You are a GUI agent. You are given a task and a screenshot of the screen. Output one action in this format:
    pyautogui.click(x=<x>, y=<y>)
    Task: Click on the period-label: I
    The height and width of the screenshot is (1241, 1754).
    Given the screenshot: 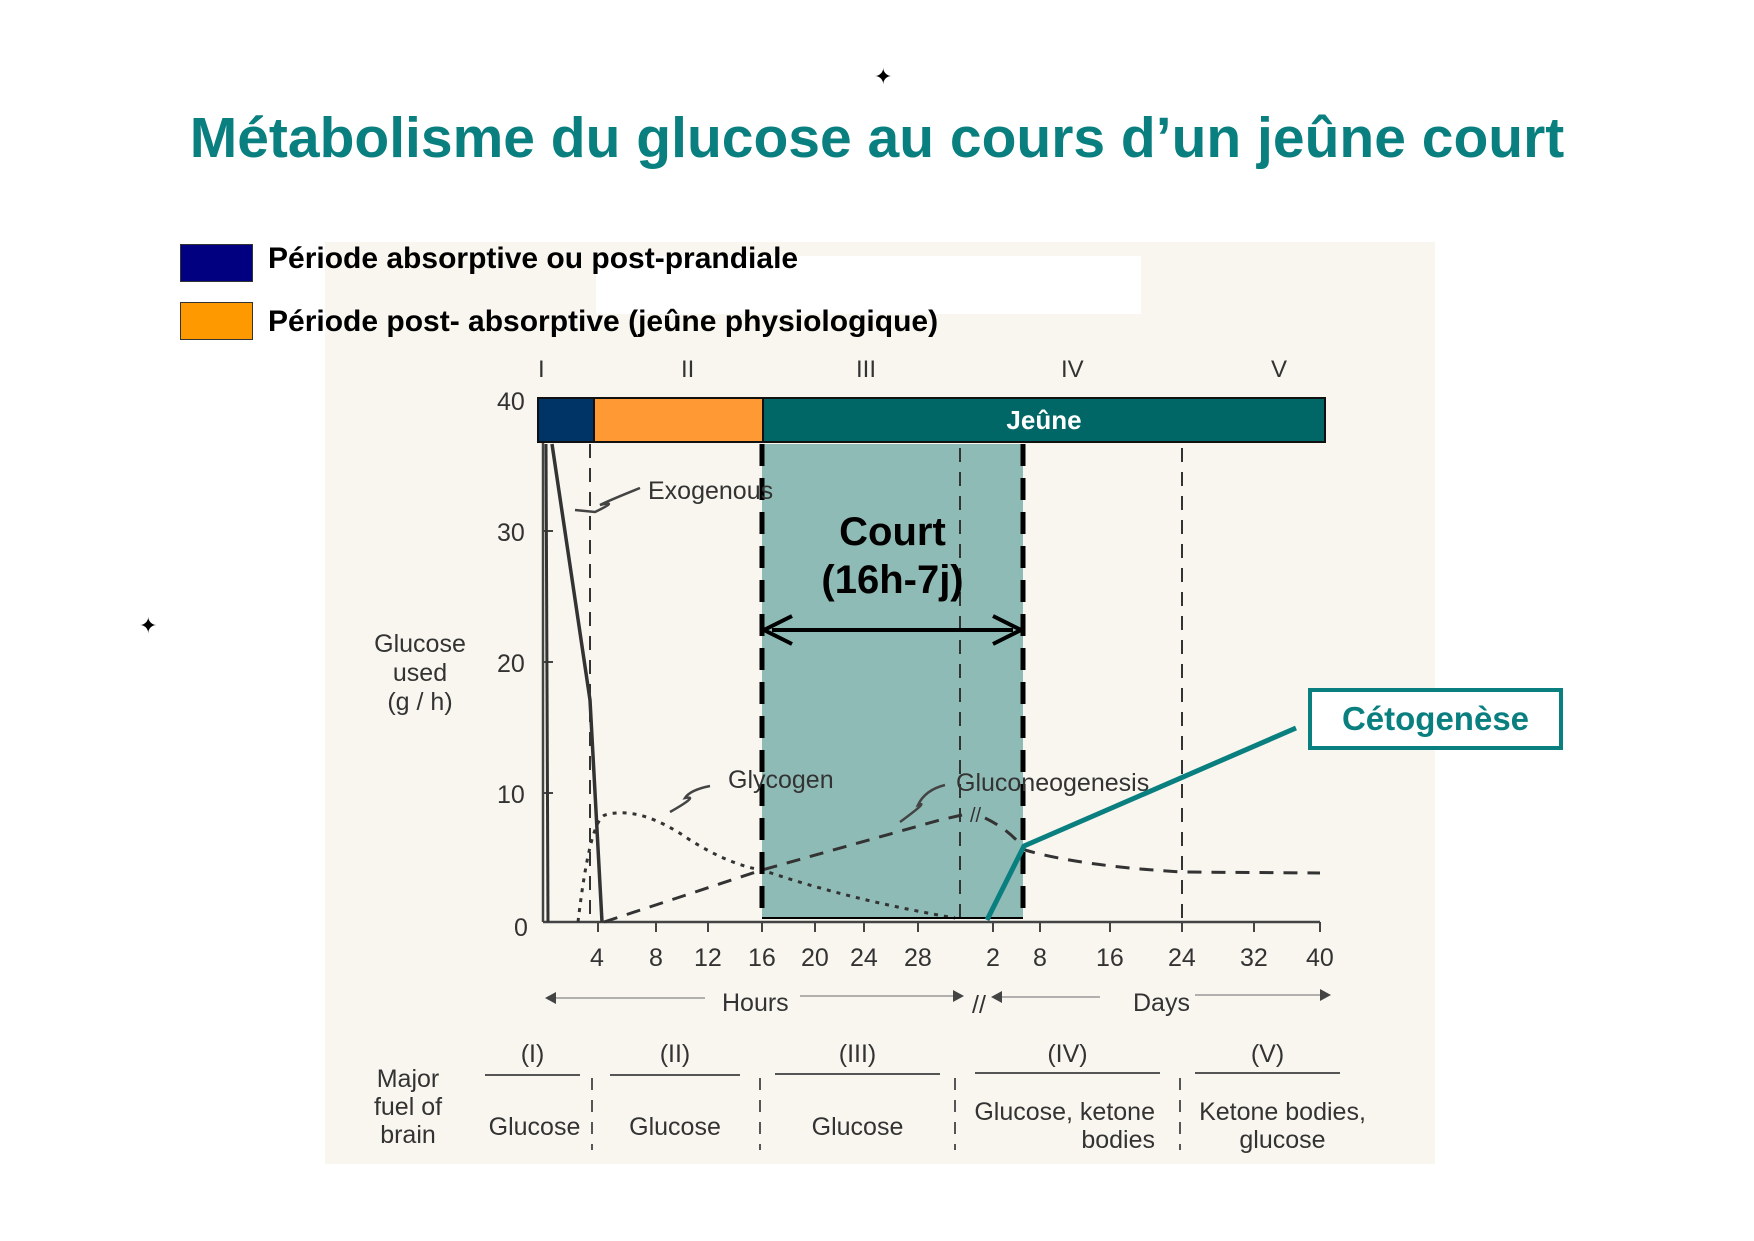 What is the action you would take?
    pyautogui.click(x=541, y=369)
    